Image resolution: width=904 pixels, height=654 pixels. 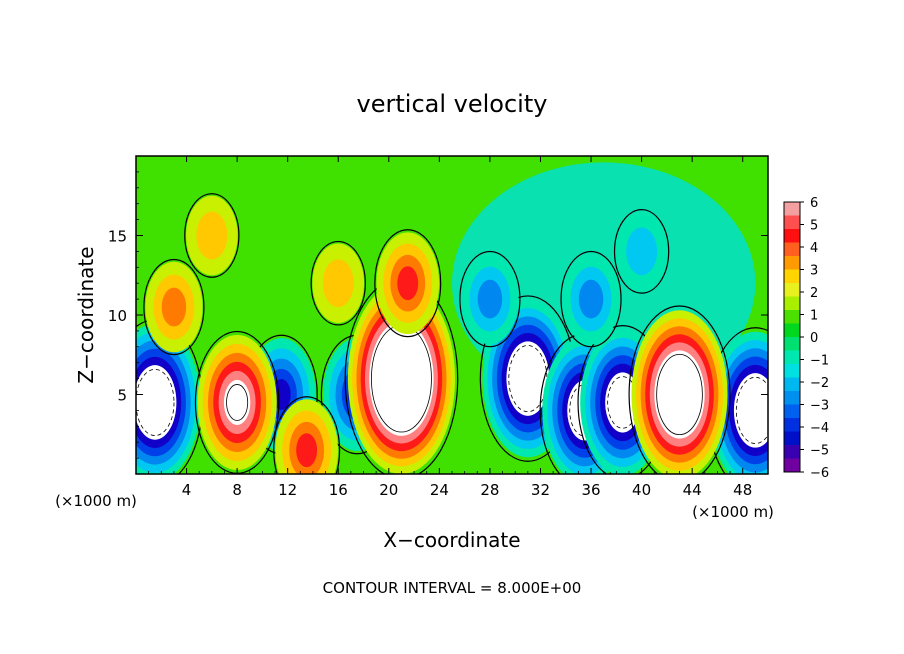 What do you see at coordinates (287, 490) in the screenshot?
I see `x-tick-label: 12` at bounding box center [287, 490].